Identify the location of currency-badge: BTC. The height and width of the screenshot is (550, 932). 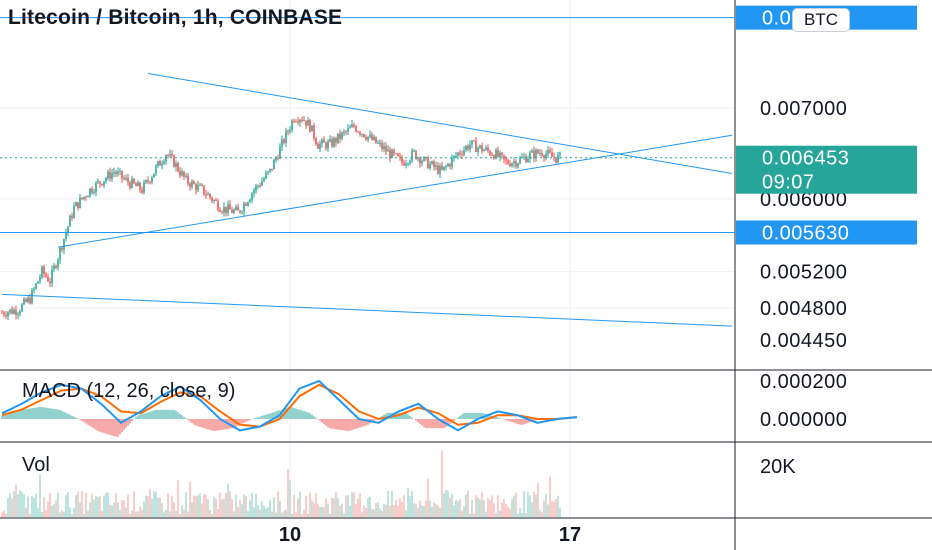
(821, 20).